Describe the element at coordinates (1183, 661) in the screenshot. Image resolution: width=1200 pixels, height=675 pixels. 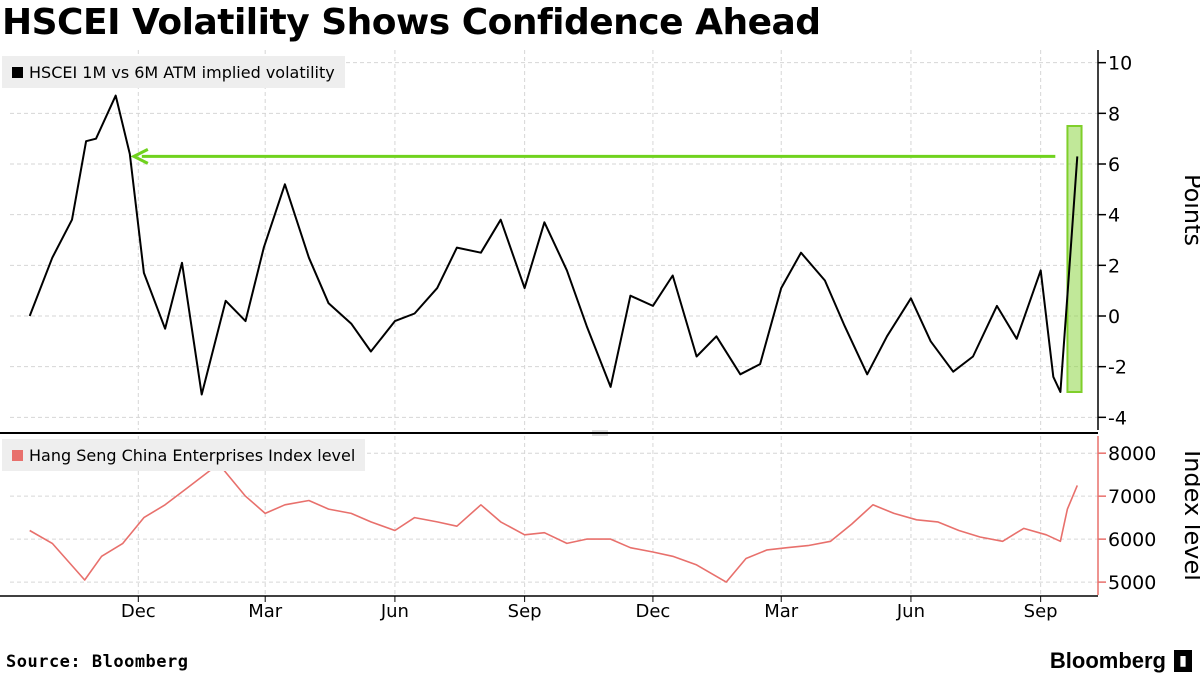
I see `bloomberg-icon: ▮` at that location.